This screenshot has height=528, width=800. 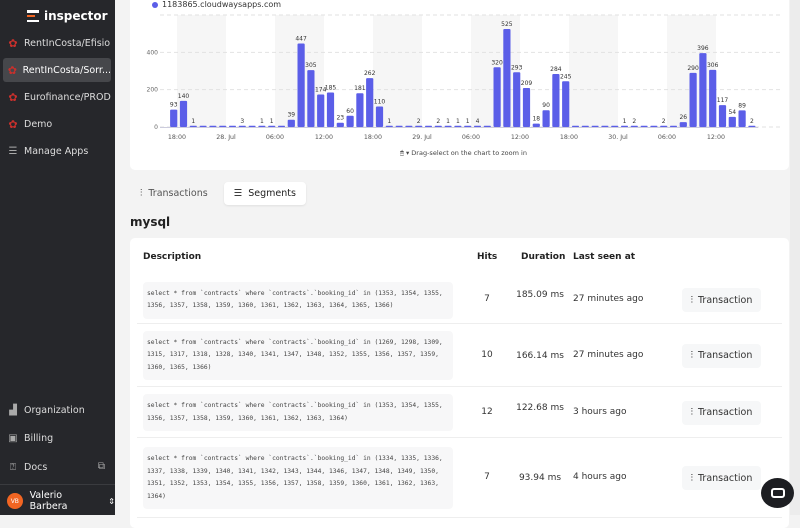 I want to click on hits: 12, so click(x=487, y=411).